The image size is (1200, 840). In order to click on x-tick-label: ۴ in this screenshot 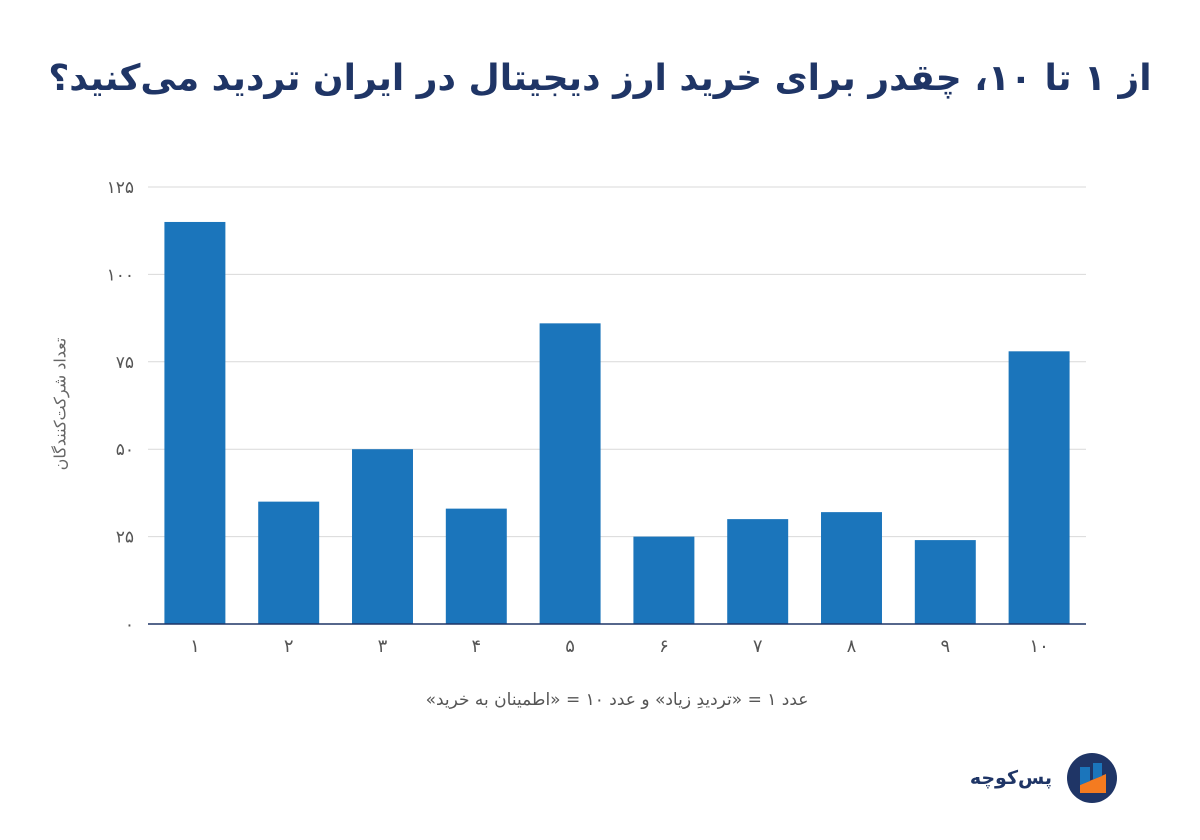, I will do `click(476, 646)`.